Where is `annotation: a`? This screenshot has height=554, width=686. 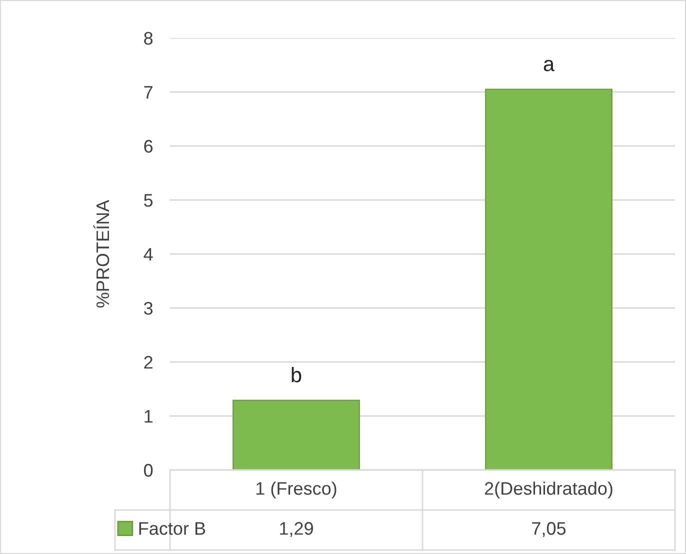 annotation: a is located at coordinates (549, 66).